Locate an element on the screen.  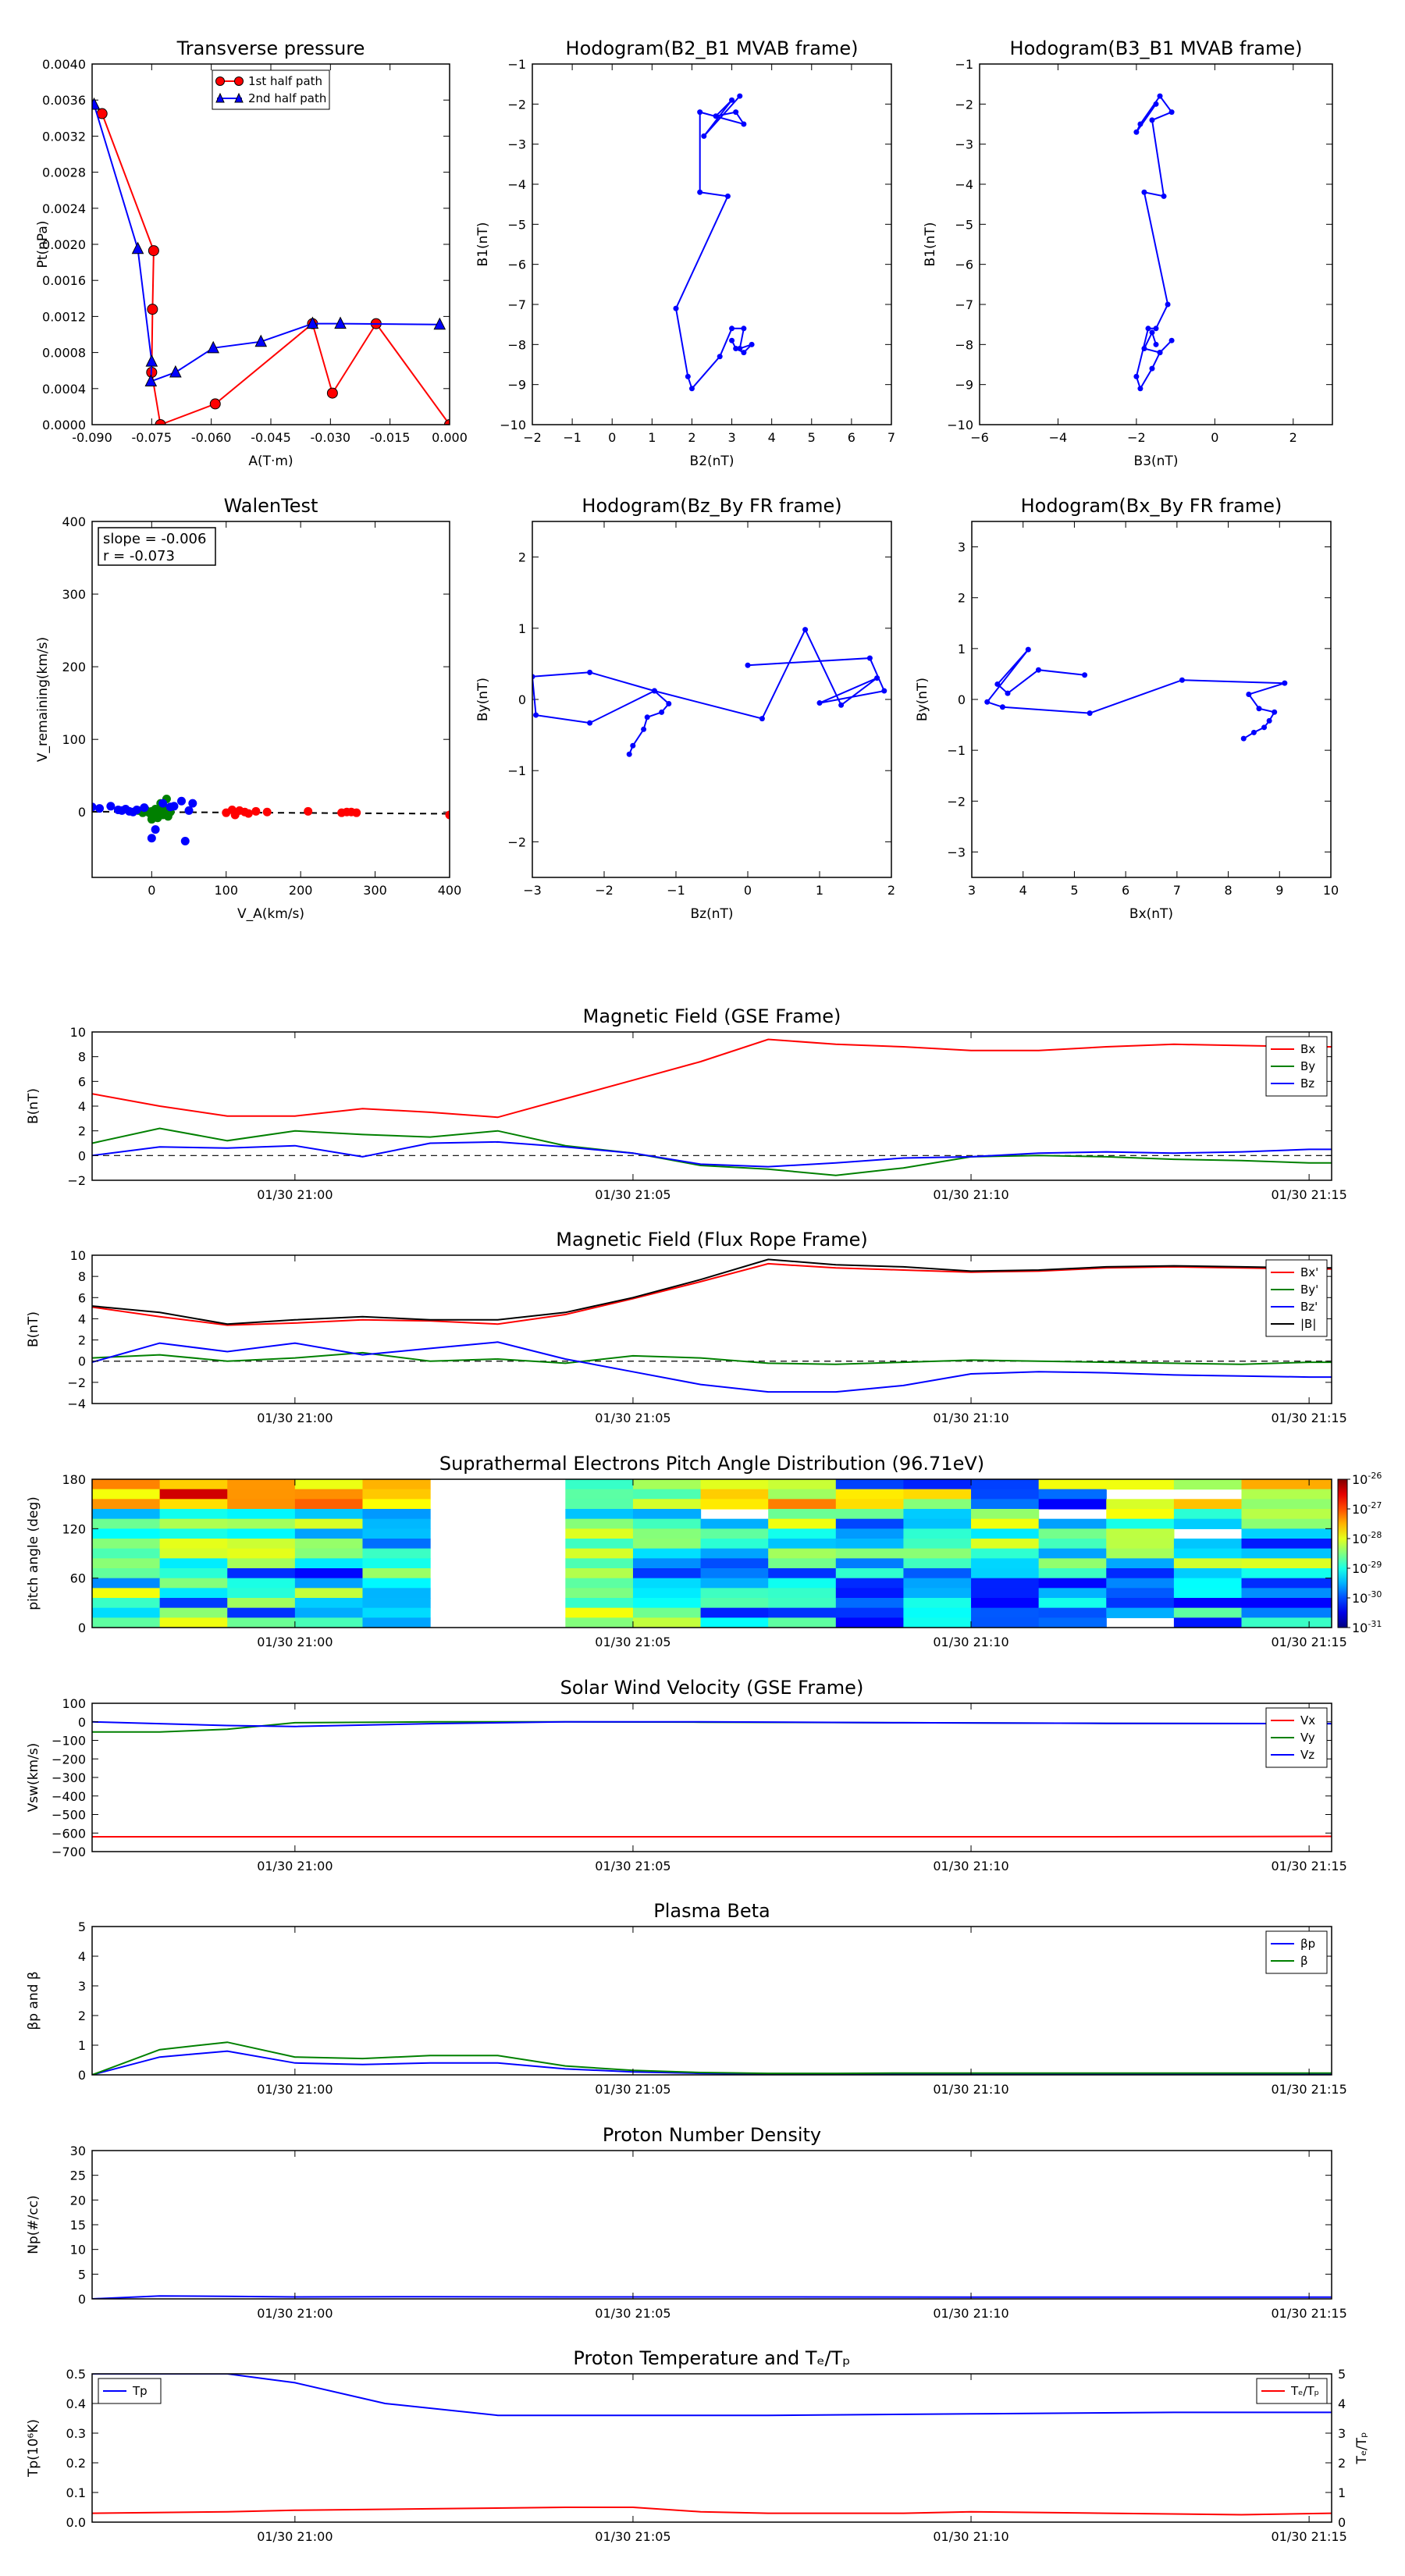
x-tick-label: 01/30 21:10 is located at coordinates (970, 2536).